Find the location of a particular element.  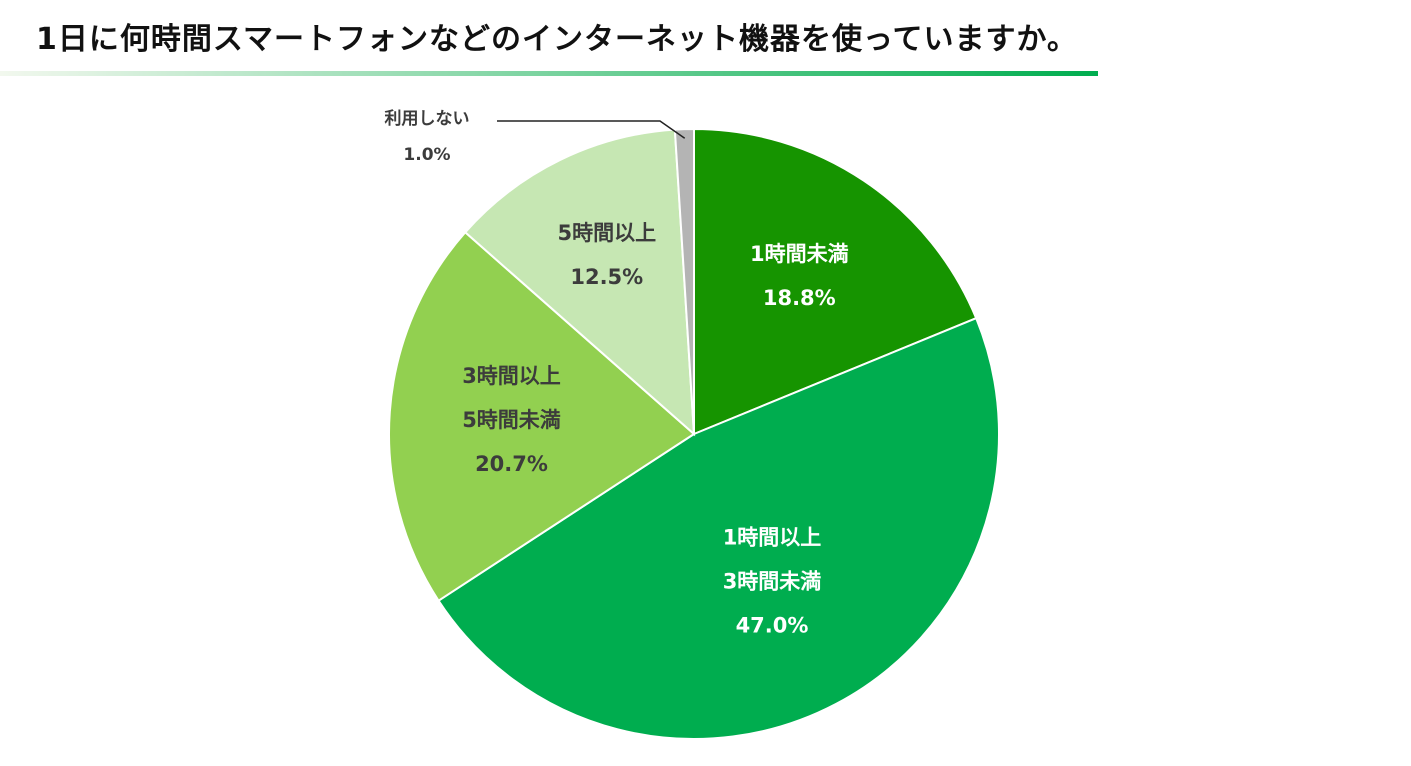

slice-1-category-label: 3時間未満 is located at coordinates (772, 582).